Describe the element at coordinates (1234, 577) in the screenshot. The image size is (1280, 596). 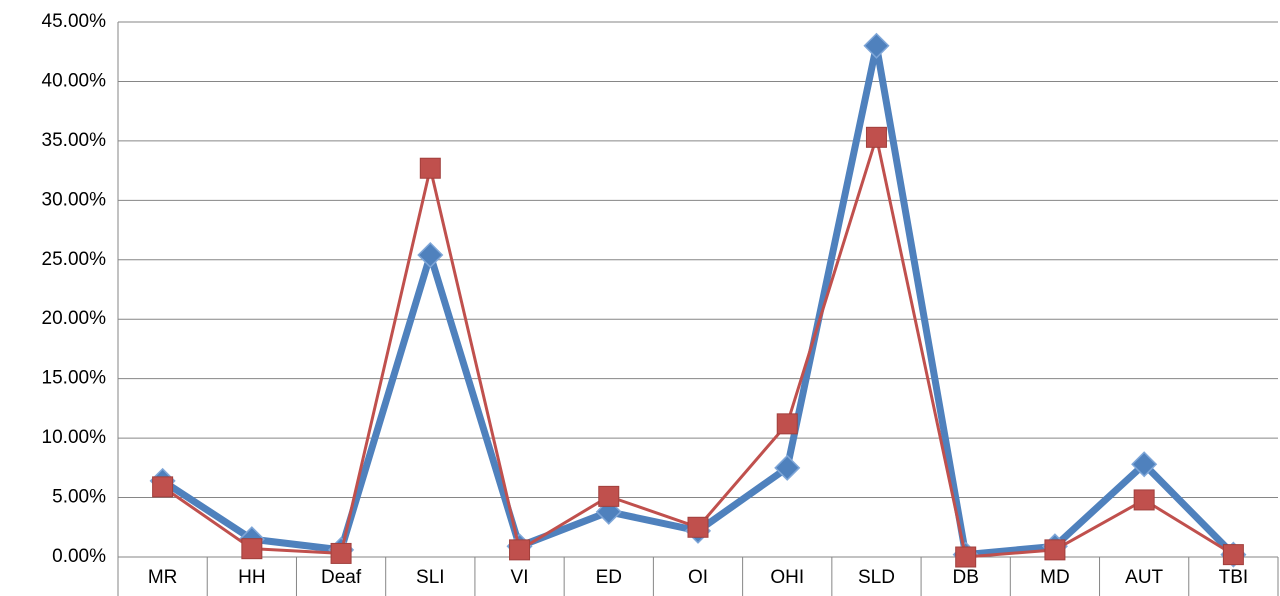
I see `x-tick-label: TBI` at that location.